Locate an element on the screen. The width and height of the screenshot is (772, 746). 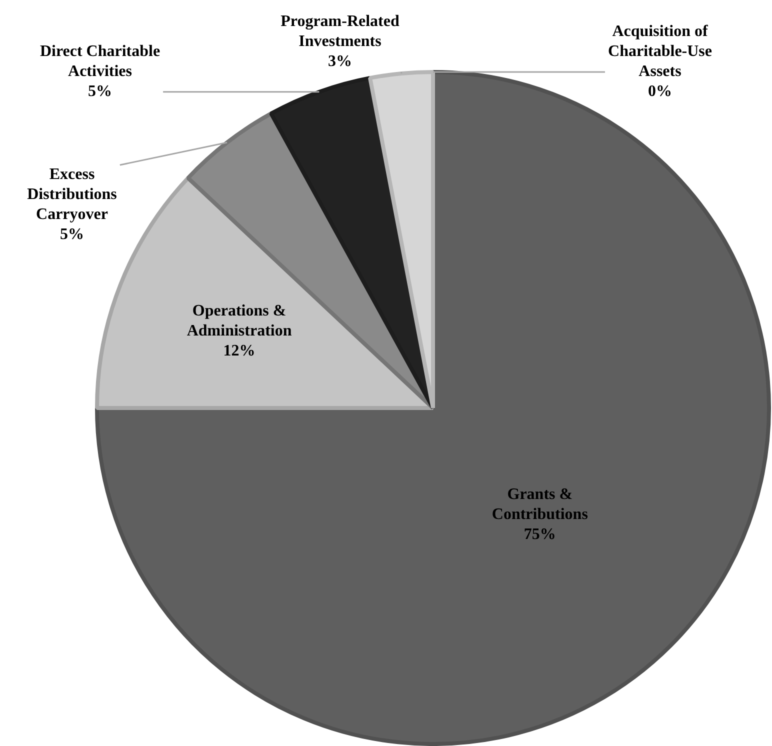
data-label: 75% is located at coordinates (540, 535).